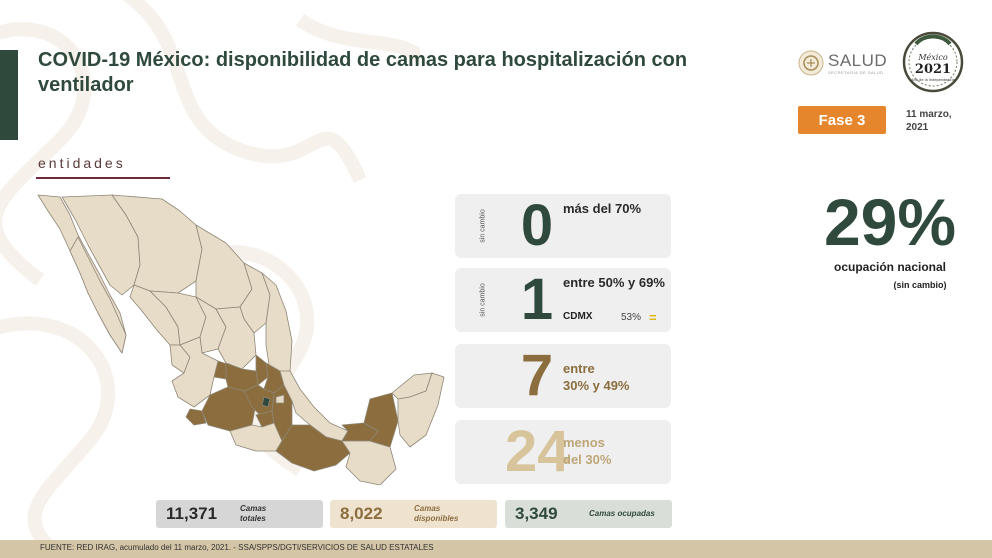  What do you see at coordinates (631, 317) in the screenshot?
I see `card-state-percent: 53%` at bounding box center [631, 317].